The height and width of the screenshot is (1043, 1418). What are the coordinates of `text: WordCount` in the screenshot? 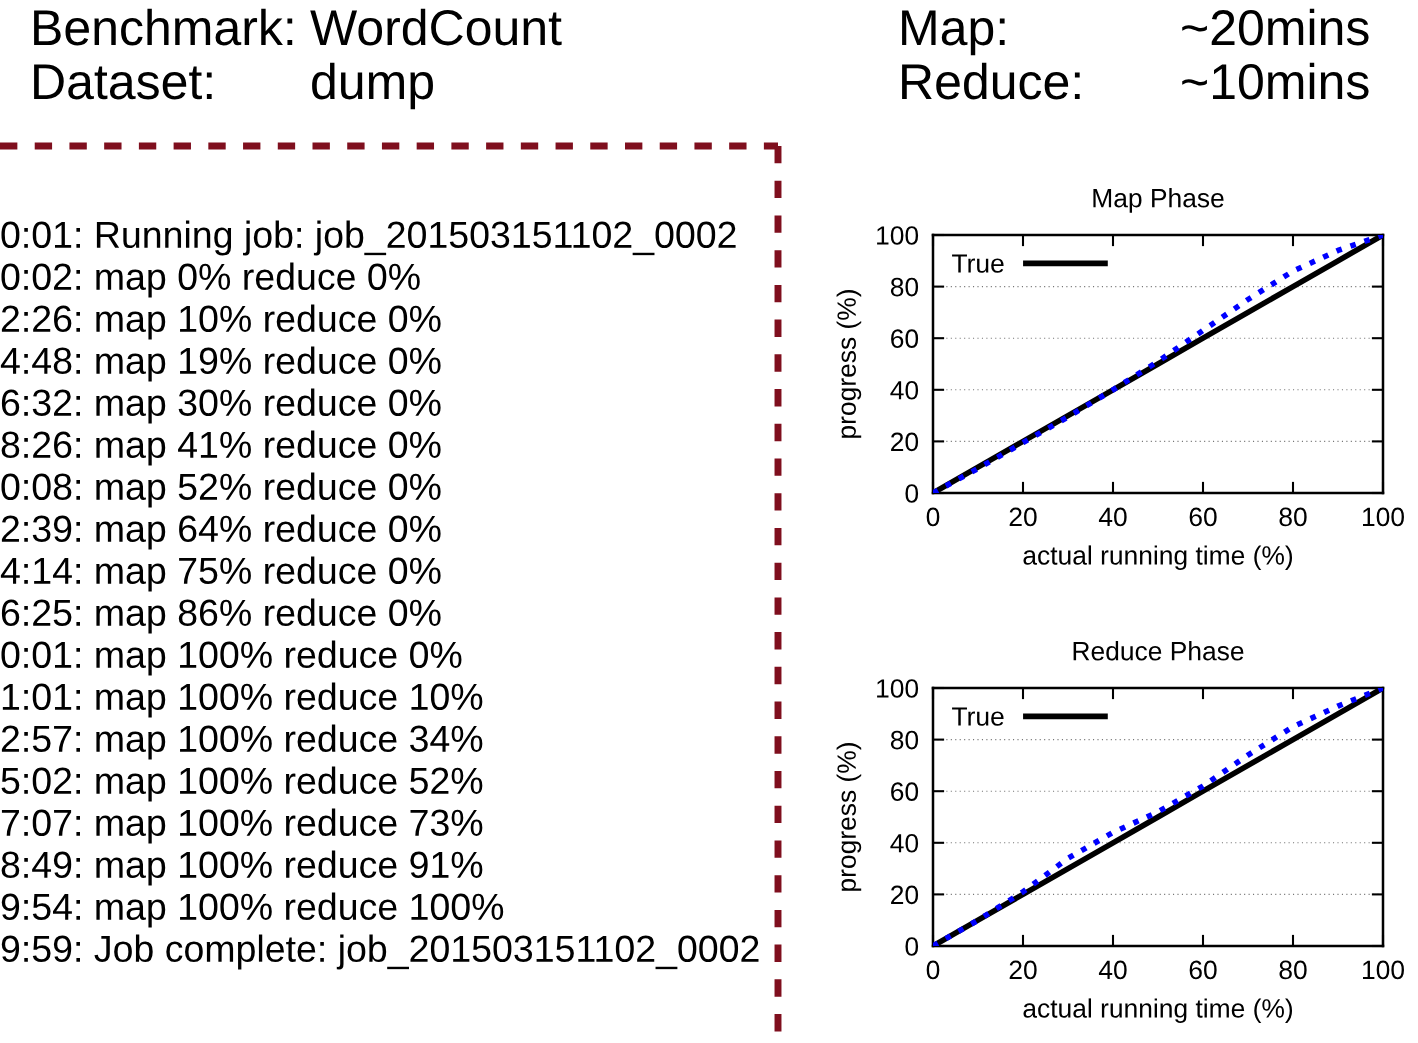 It's located at (436, 27).